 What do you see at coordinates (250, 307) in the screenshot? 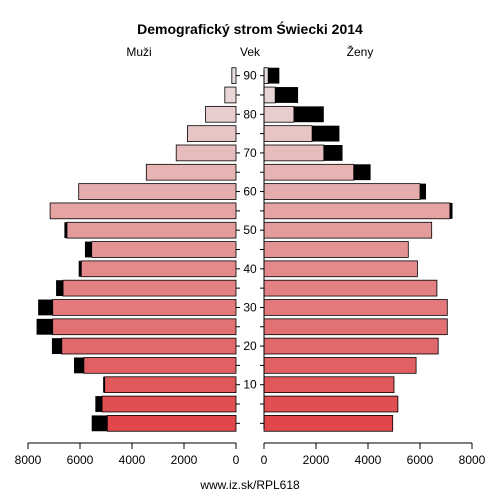
I see `age-label: 30` at bounding box center [250, 307].